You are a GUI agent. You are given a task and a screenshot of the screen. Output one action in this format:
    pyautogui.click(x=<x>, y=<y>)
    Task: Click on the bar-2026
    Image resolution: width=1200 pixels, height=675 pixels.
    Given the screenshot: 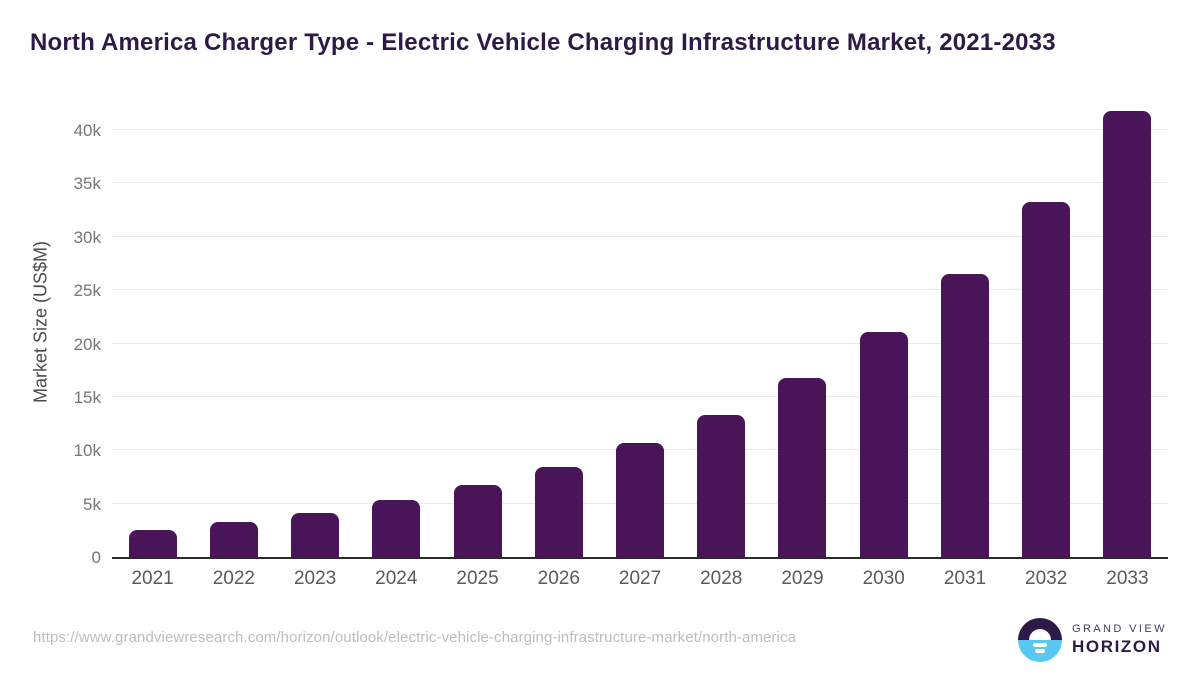 What is the action you would take?
    pyautogui.click(x=558, y=512)
    